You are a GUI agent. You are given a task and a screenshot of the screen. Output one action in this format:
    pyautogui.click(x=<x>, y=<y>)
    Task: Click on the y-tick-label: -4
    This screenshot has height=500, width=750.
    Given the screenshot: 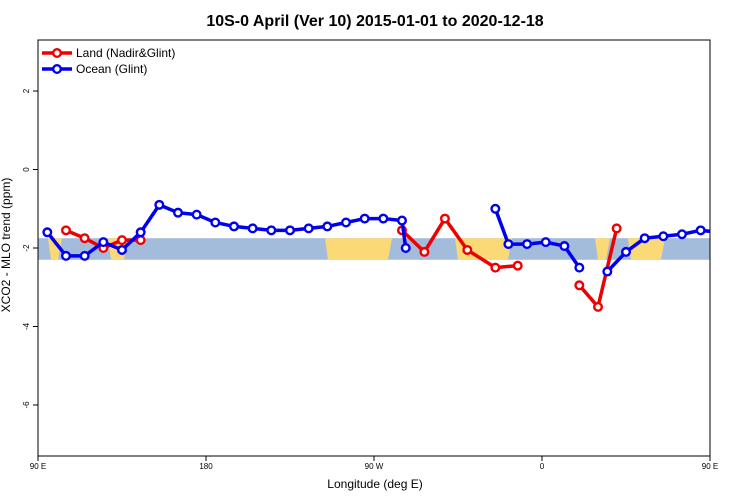 What is the action you would take?
    pyautogui.click(x=26, y=326)
    